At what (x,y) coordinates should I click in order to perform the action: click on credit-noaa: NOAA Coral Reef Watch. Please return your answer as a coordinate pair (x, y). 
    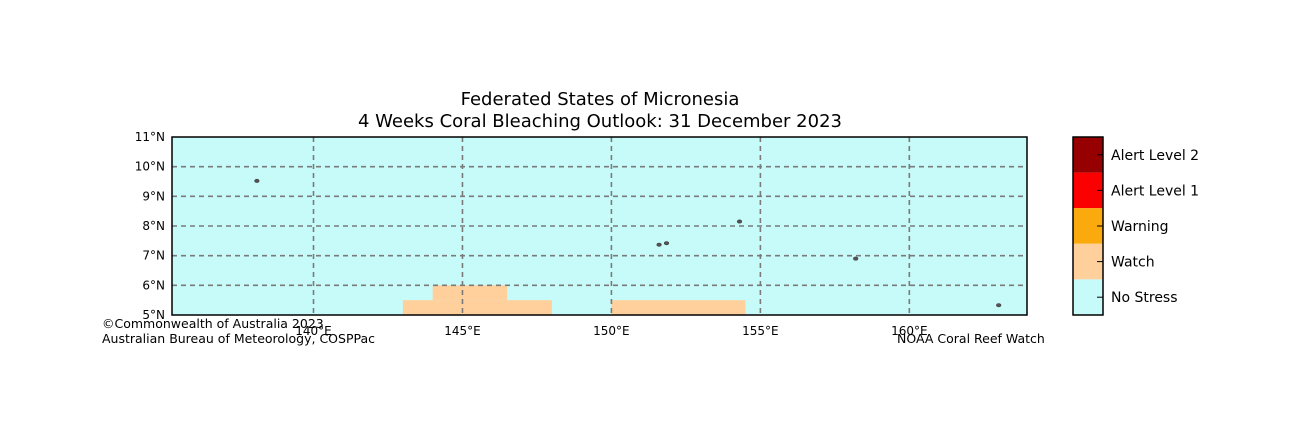
    Looking at the image, I should click on (971, 338).